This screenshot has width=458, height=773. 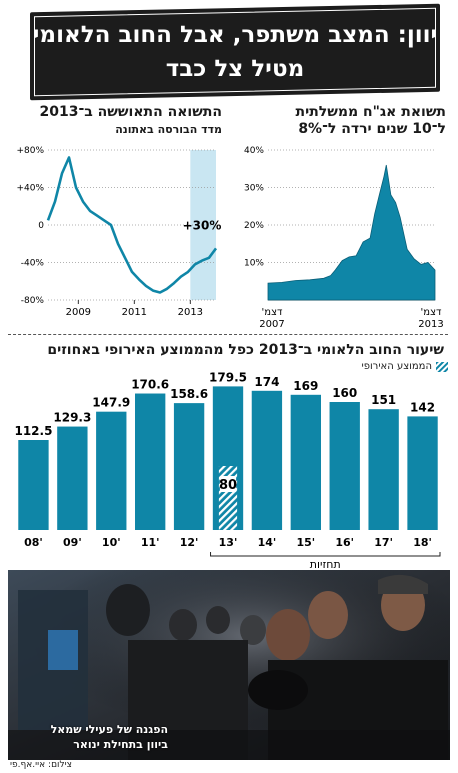 I want to click on stock-highlight-2013, so click(x=203, y=225).